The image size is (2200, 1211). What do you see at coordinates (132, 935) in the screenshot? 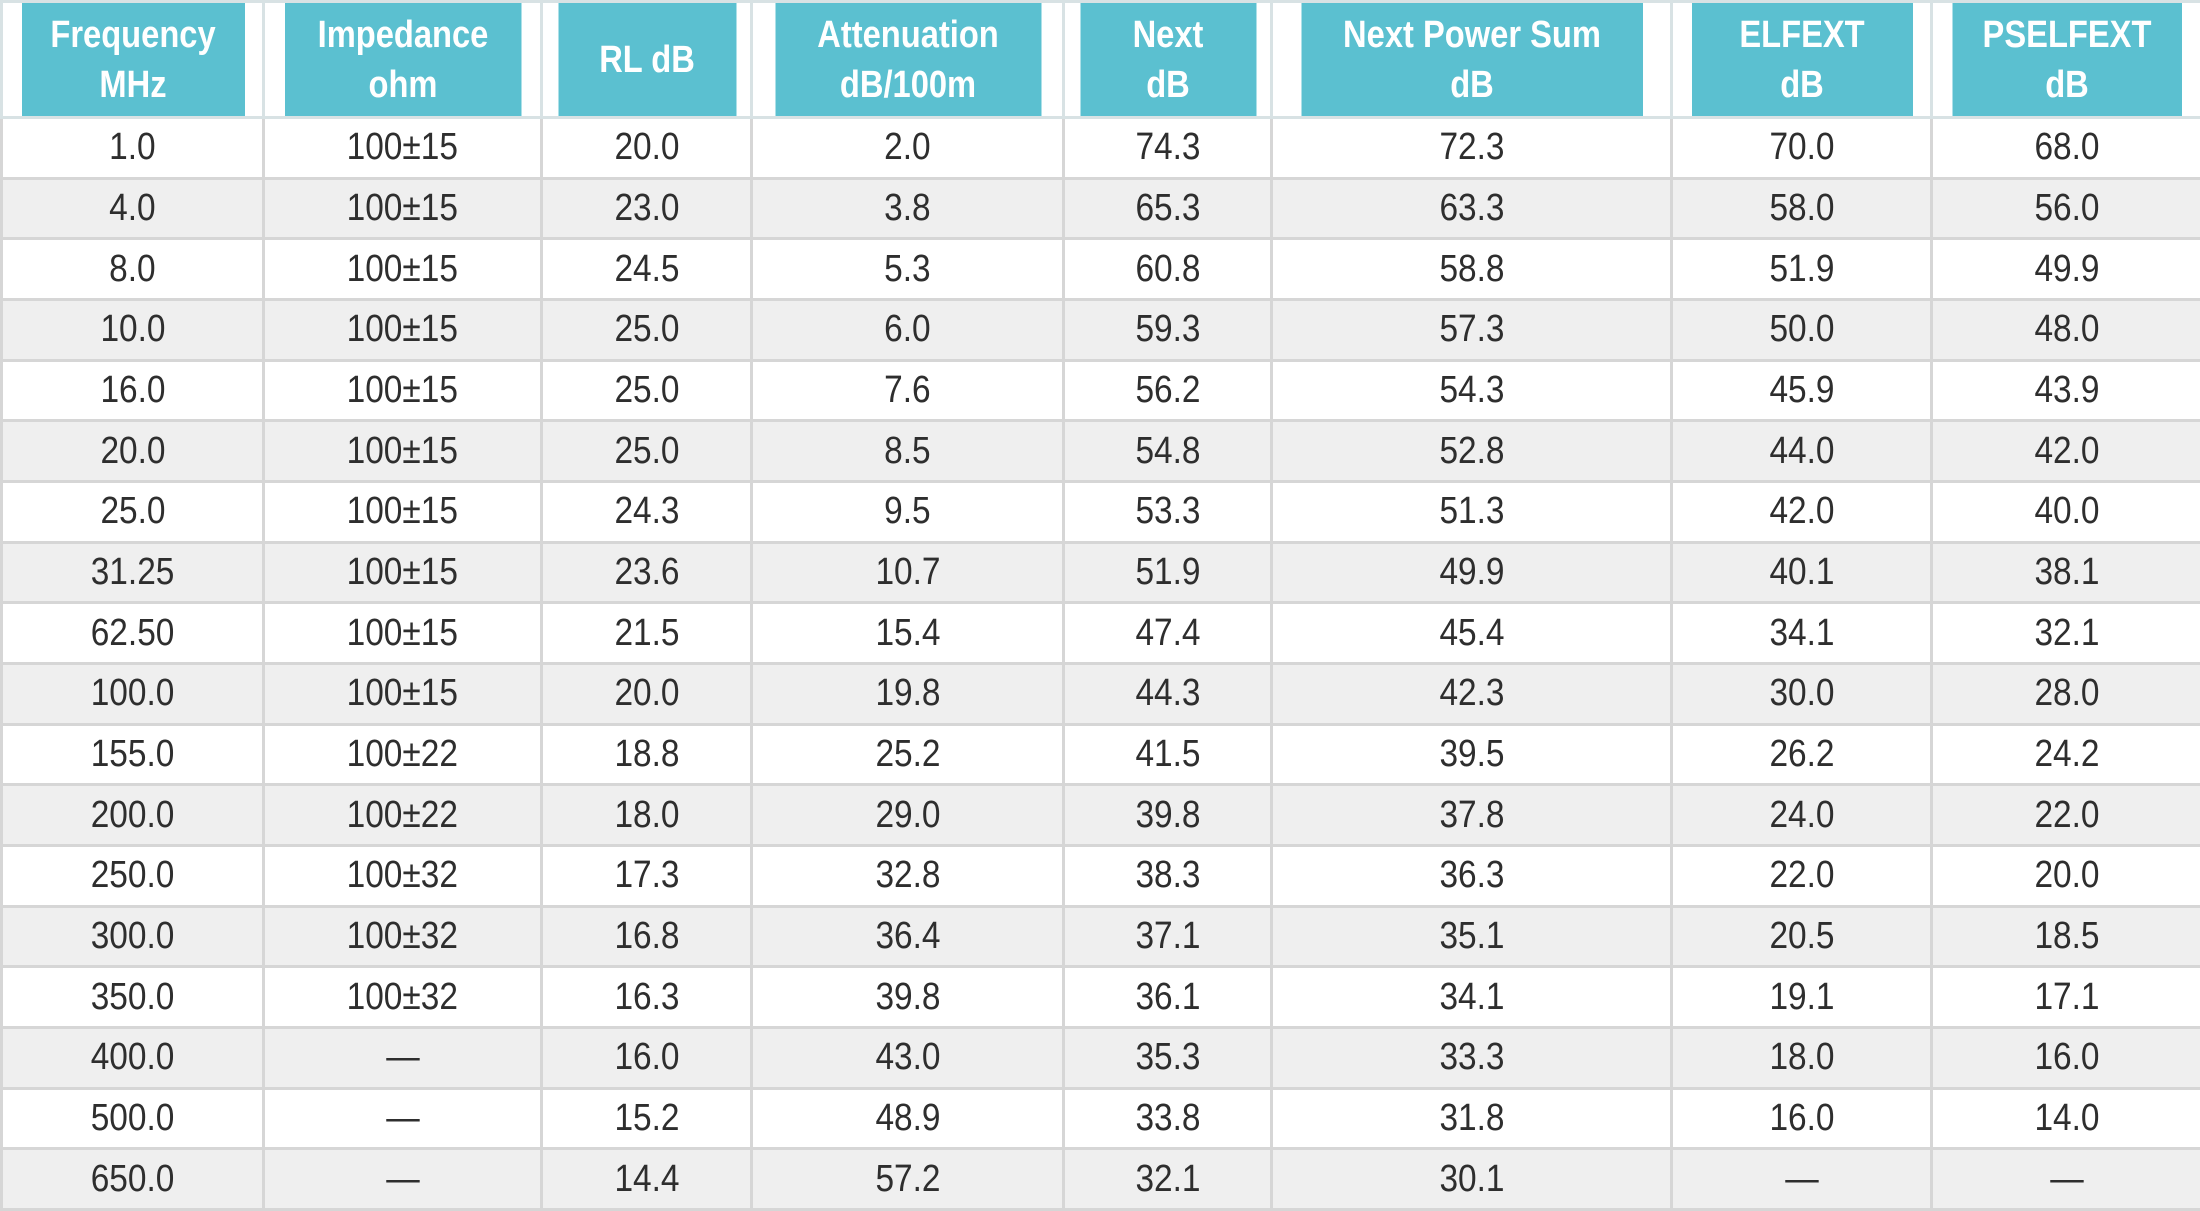
I see `cell-value: 300.0` at bounding box center [132, 935].